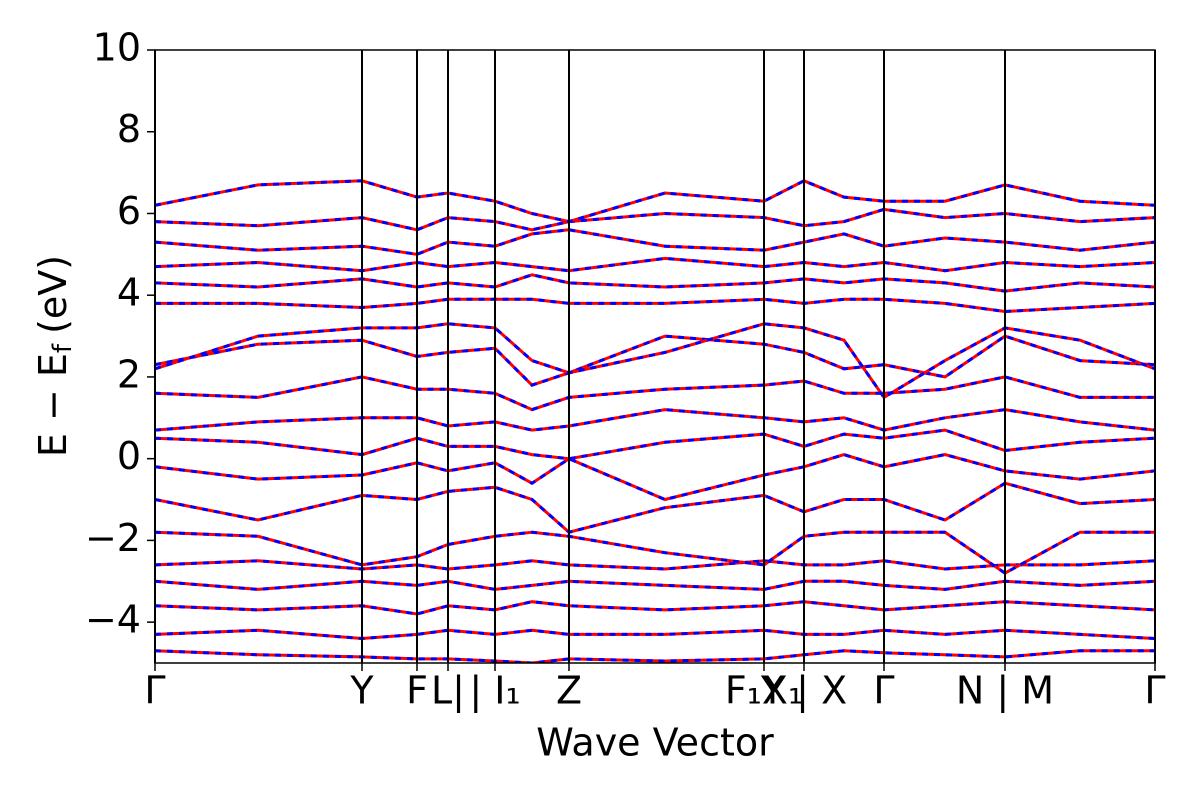 The height and width of the screenshot is (800, 1200). Describe the element at coordinates (803, 691) in the screenshot. I see `x-tick-label: Y | X` at that location.